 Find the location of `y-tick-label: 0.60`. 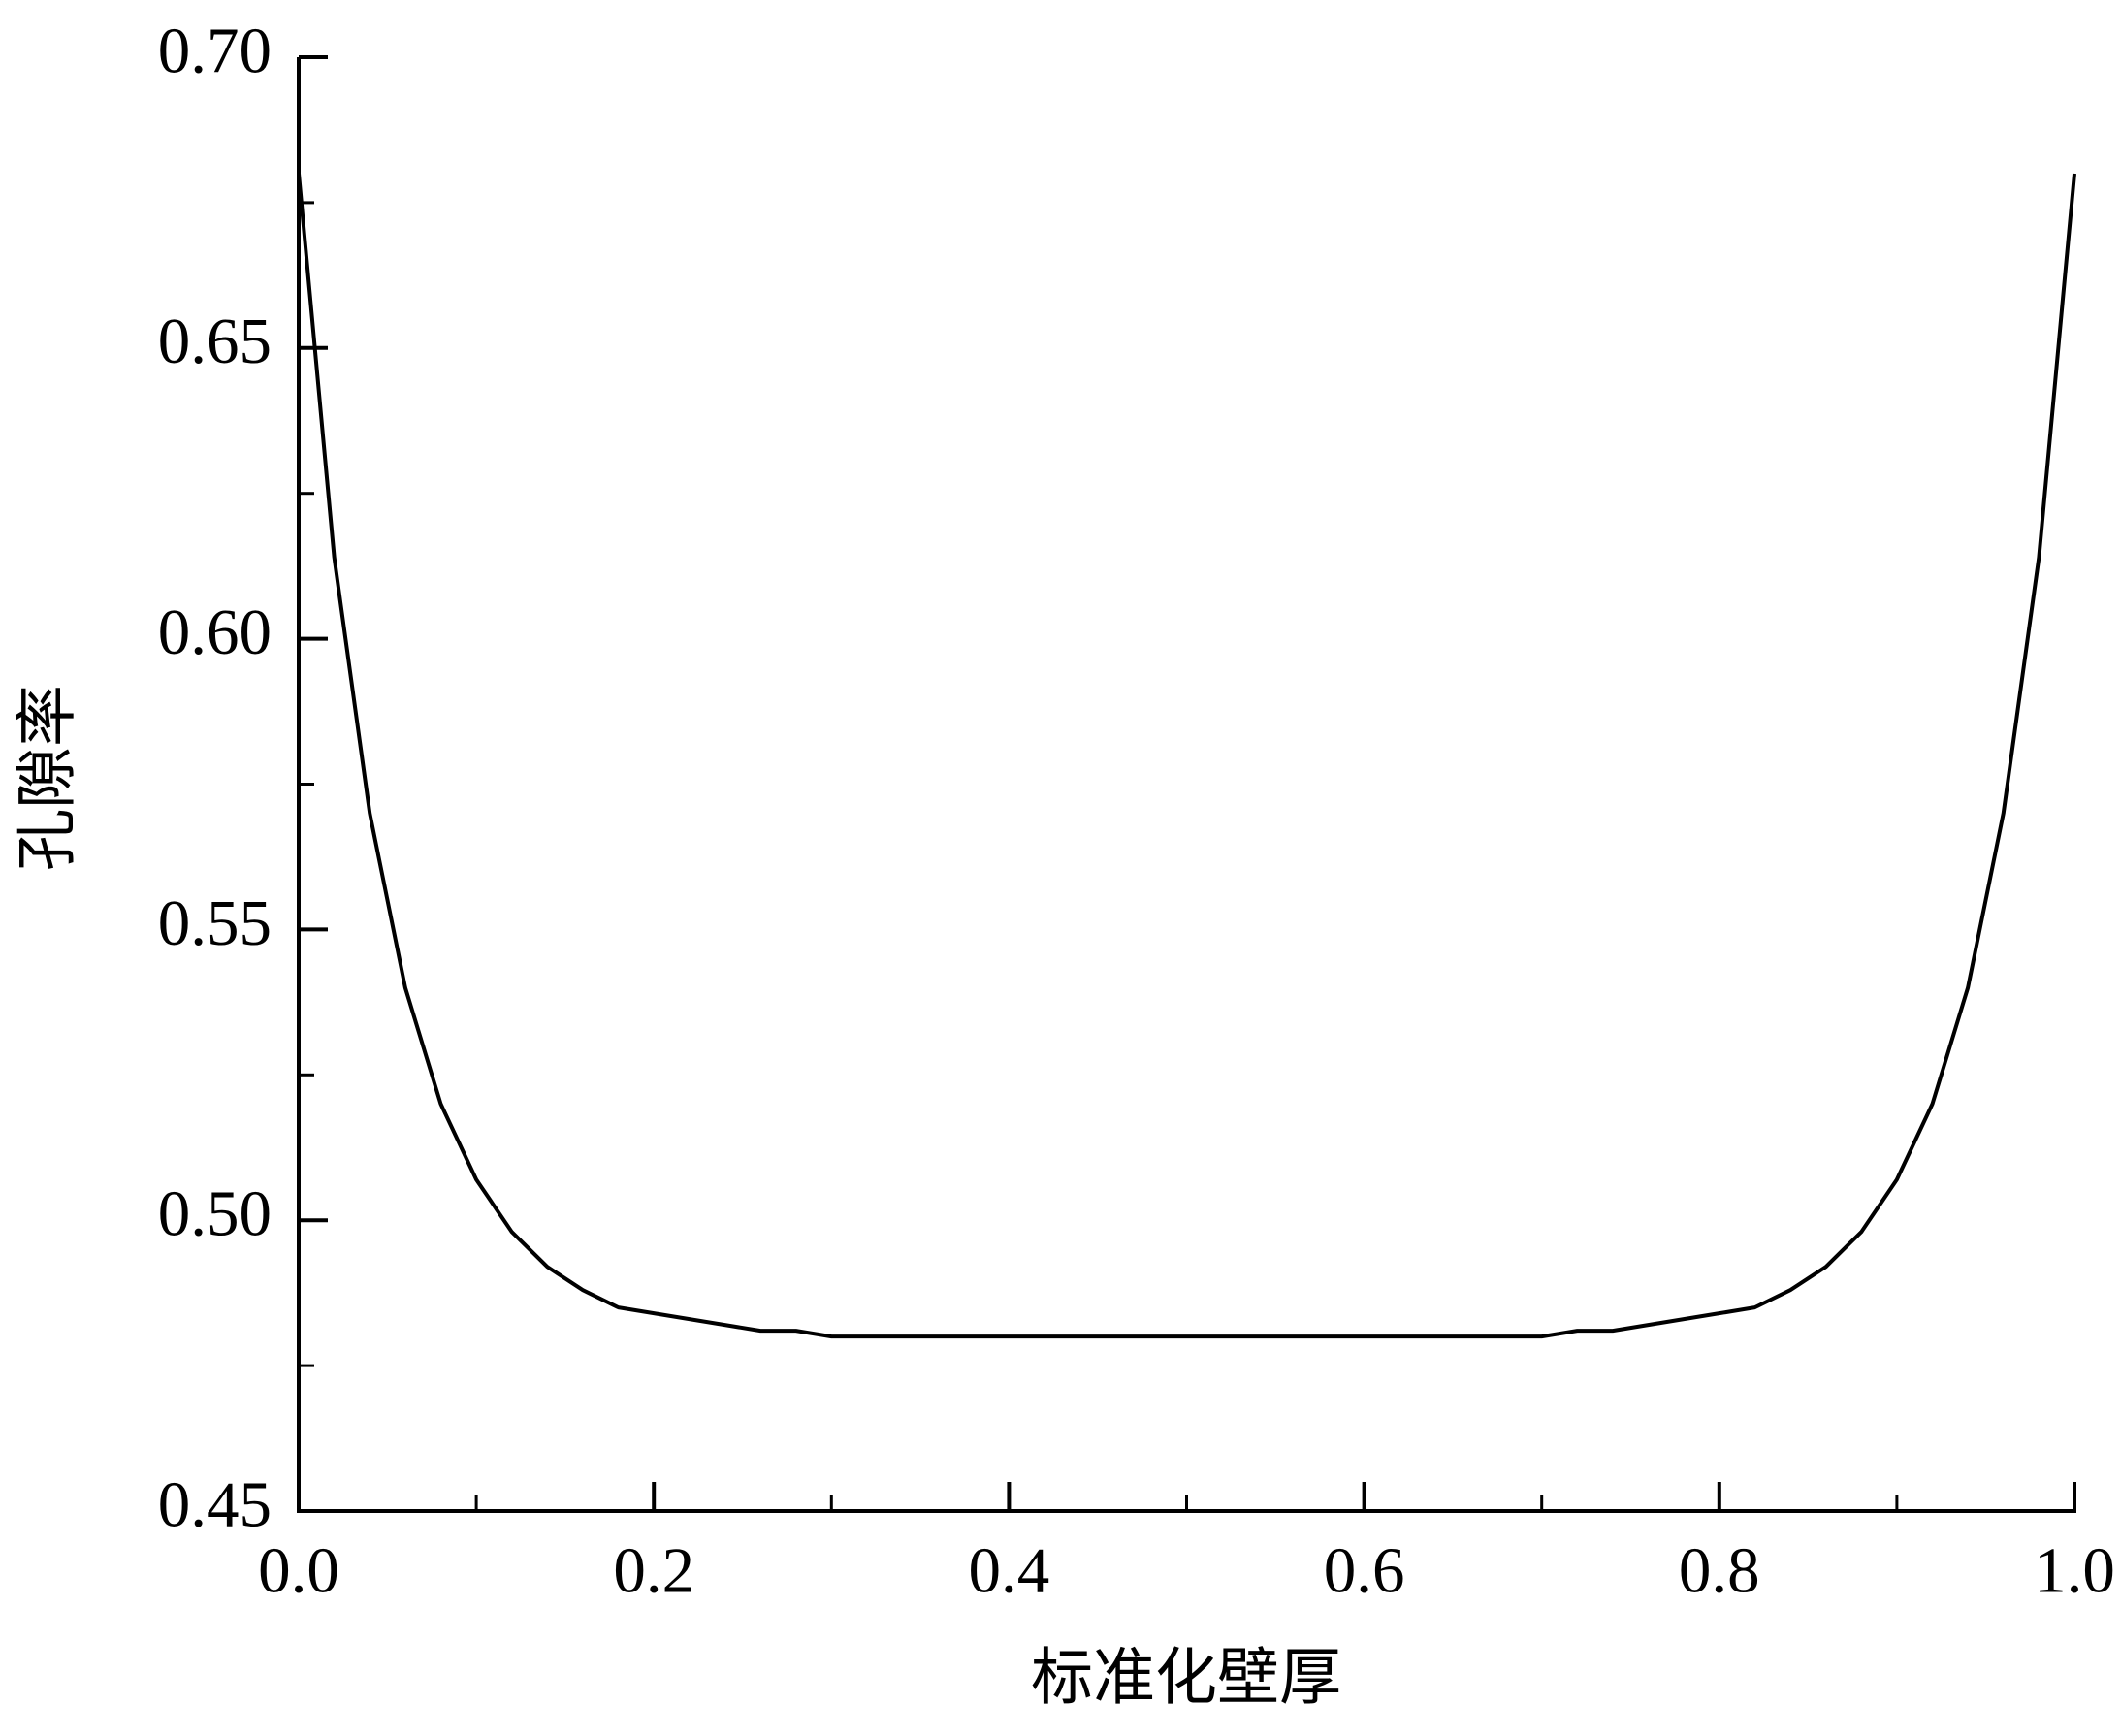

y-tick-label: 0.60 is located at coordinates (215, 632).